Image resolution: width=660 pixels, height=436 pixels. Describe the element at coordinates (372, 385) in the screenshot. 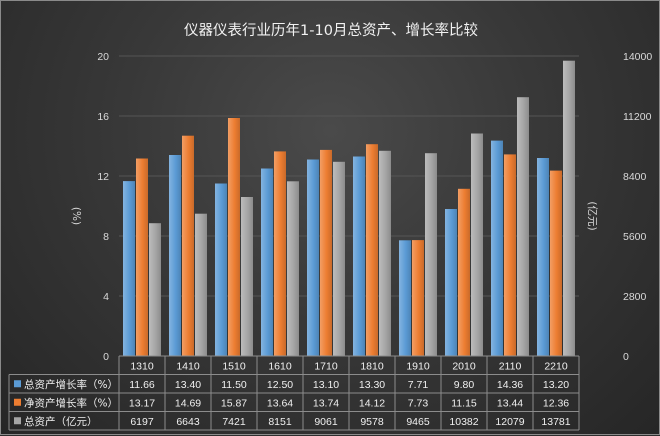

I see `data-label: 13.30` at that location.